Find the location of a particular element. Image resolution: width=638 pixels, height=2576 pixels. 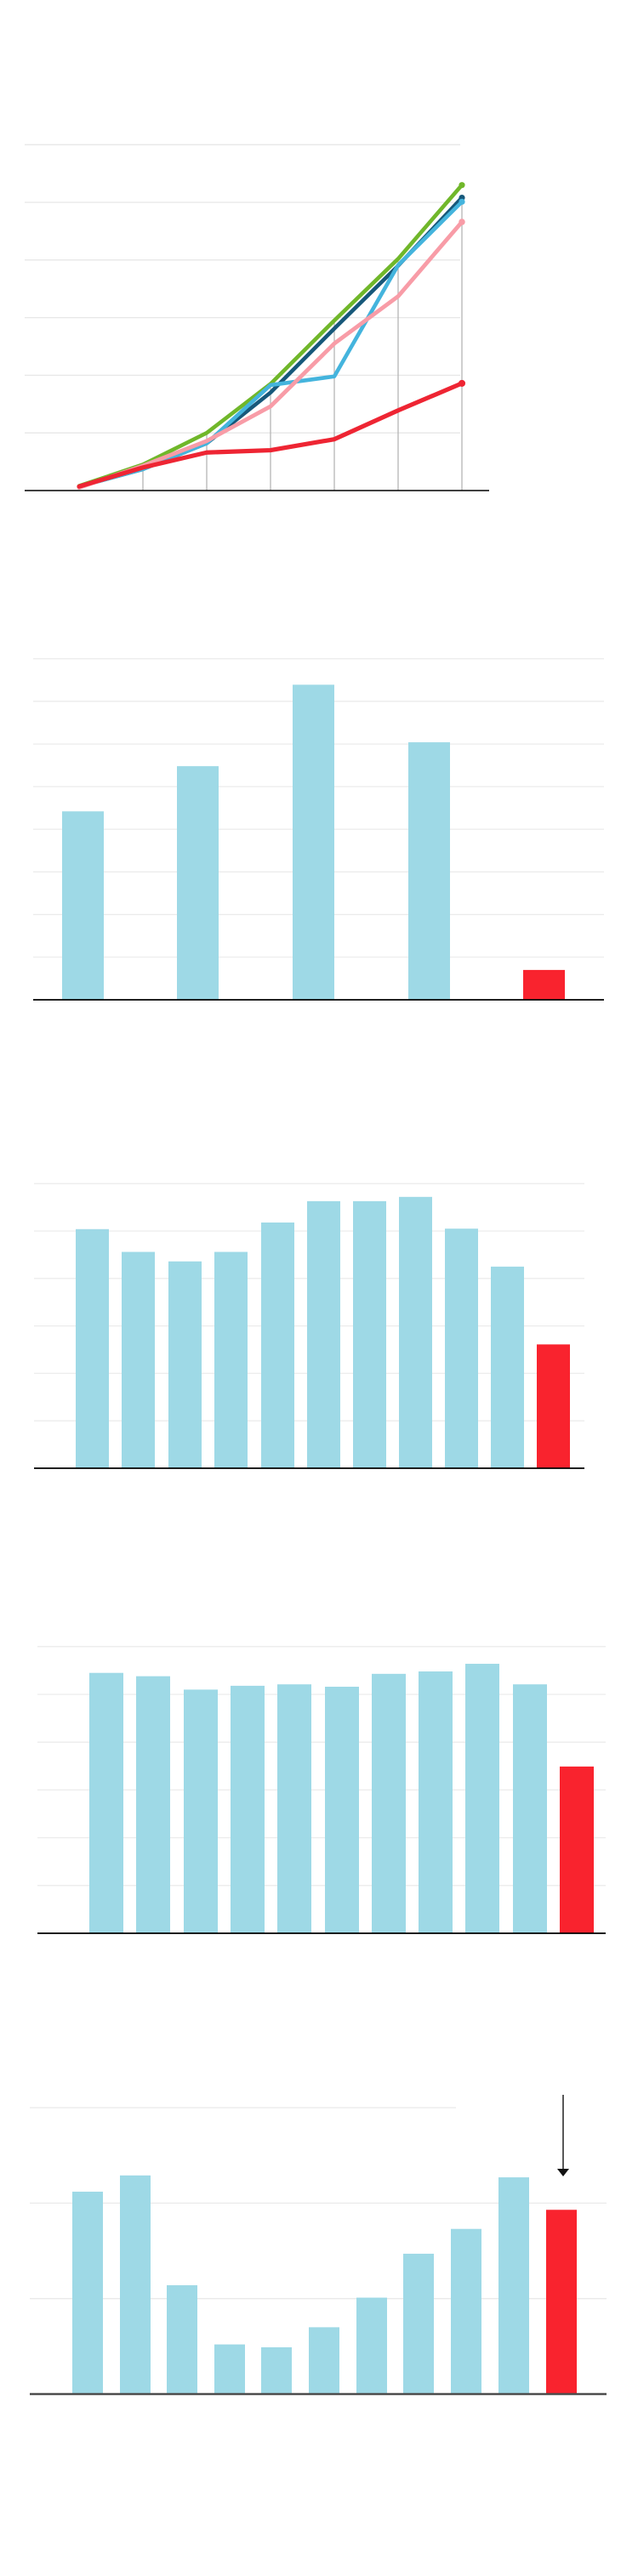

red-line is located at coordinates (270, 435).